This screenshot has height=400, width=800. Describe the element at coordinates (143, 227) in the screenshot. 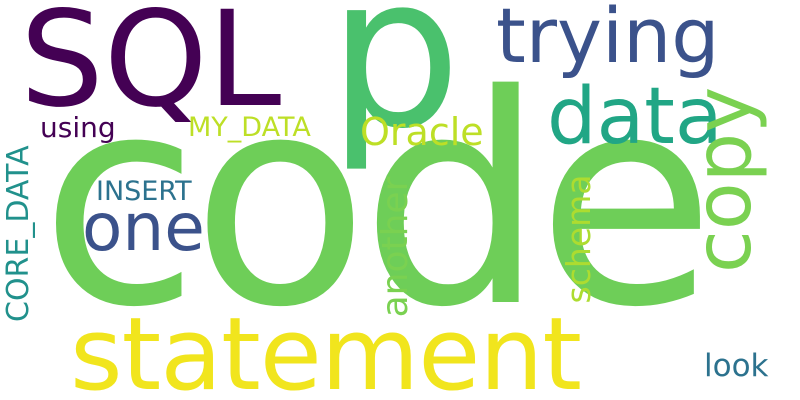

I see `word-one: one` at that location.